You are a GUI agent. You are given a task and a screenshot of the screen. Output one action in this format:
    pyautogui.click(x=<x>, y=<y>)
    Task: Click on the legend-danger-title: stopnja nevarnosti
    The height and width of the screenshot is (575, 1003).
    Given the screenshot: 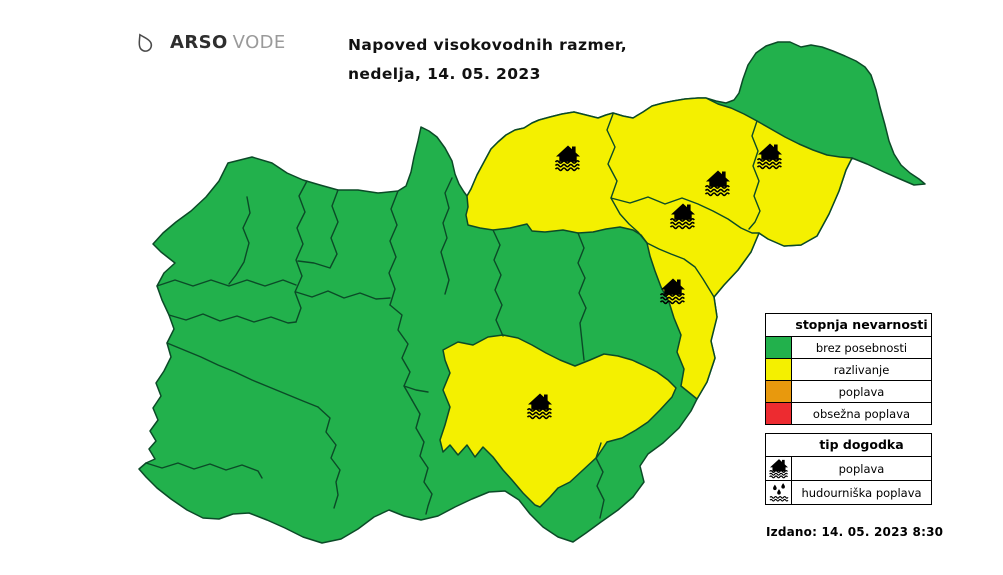 What is the action you would take?
    pyautogui.click(x=861, y=324)
    